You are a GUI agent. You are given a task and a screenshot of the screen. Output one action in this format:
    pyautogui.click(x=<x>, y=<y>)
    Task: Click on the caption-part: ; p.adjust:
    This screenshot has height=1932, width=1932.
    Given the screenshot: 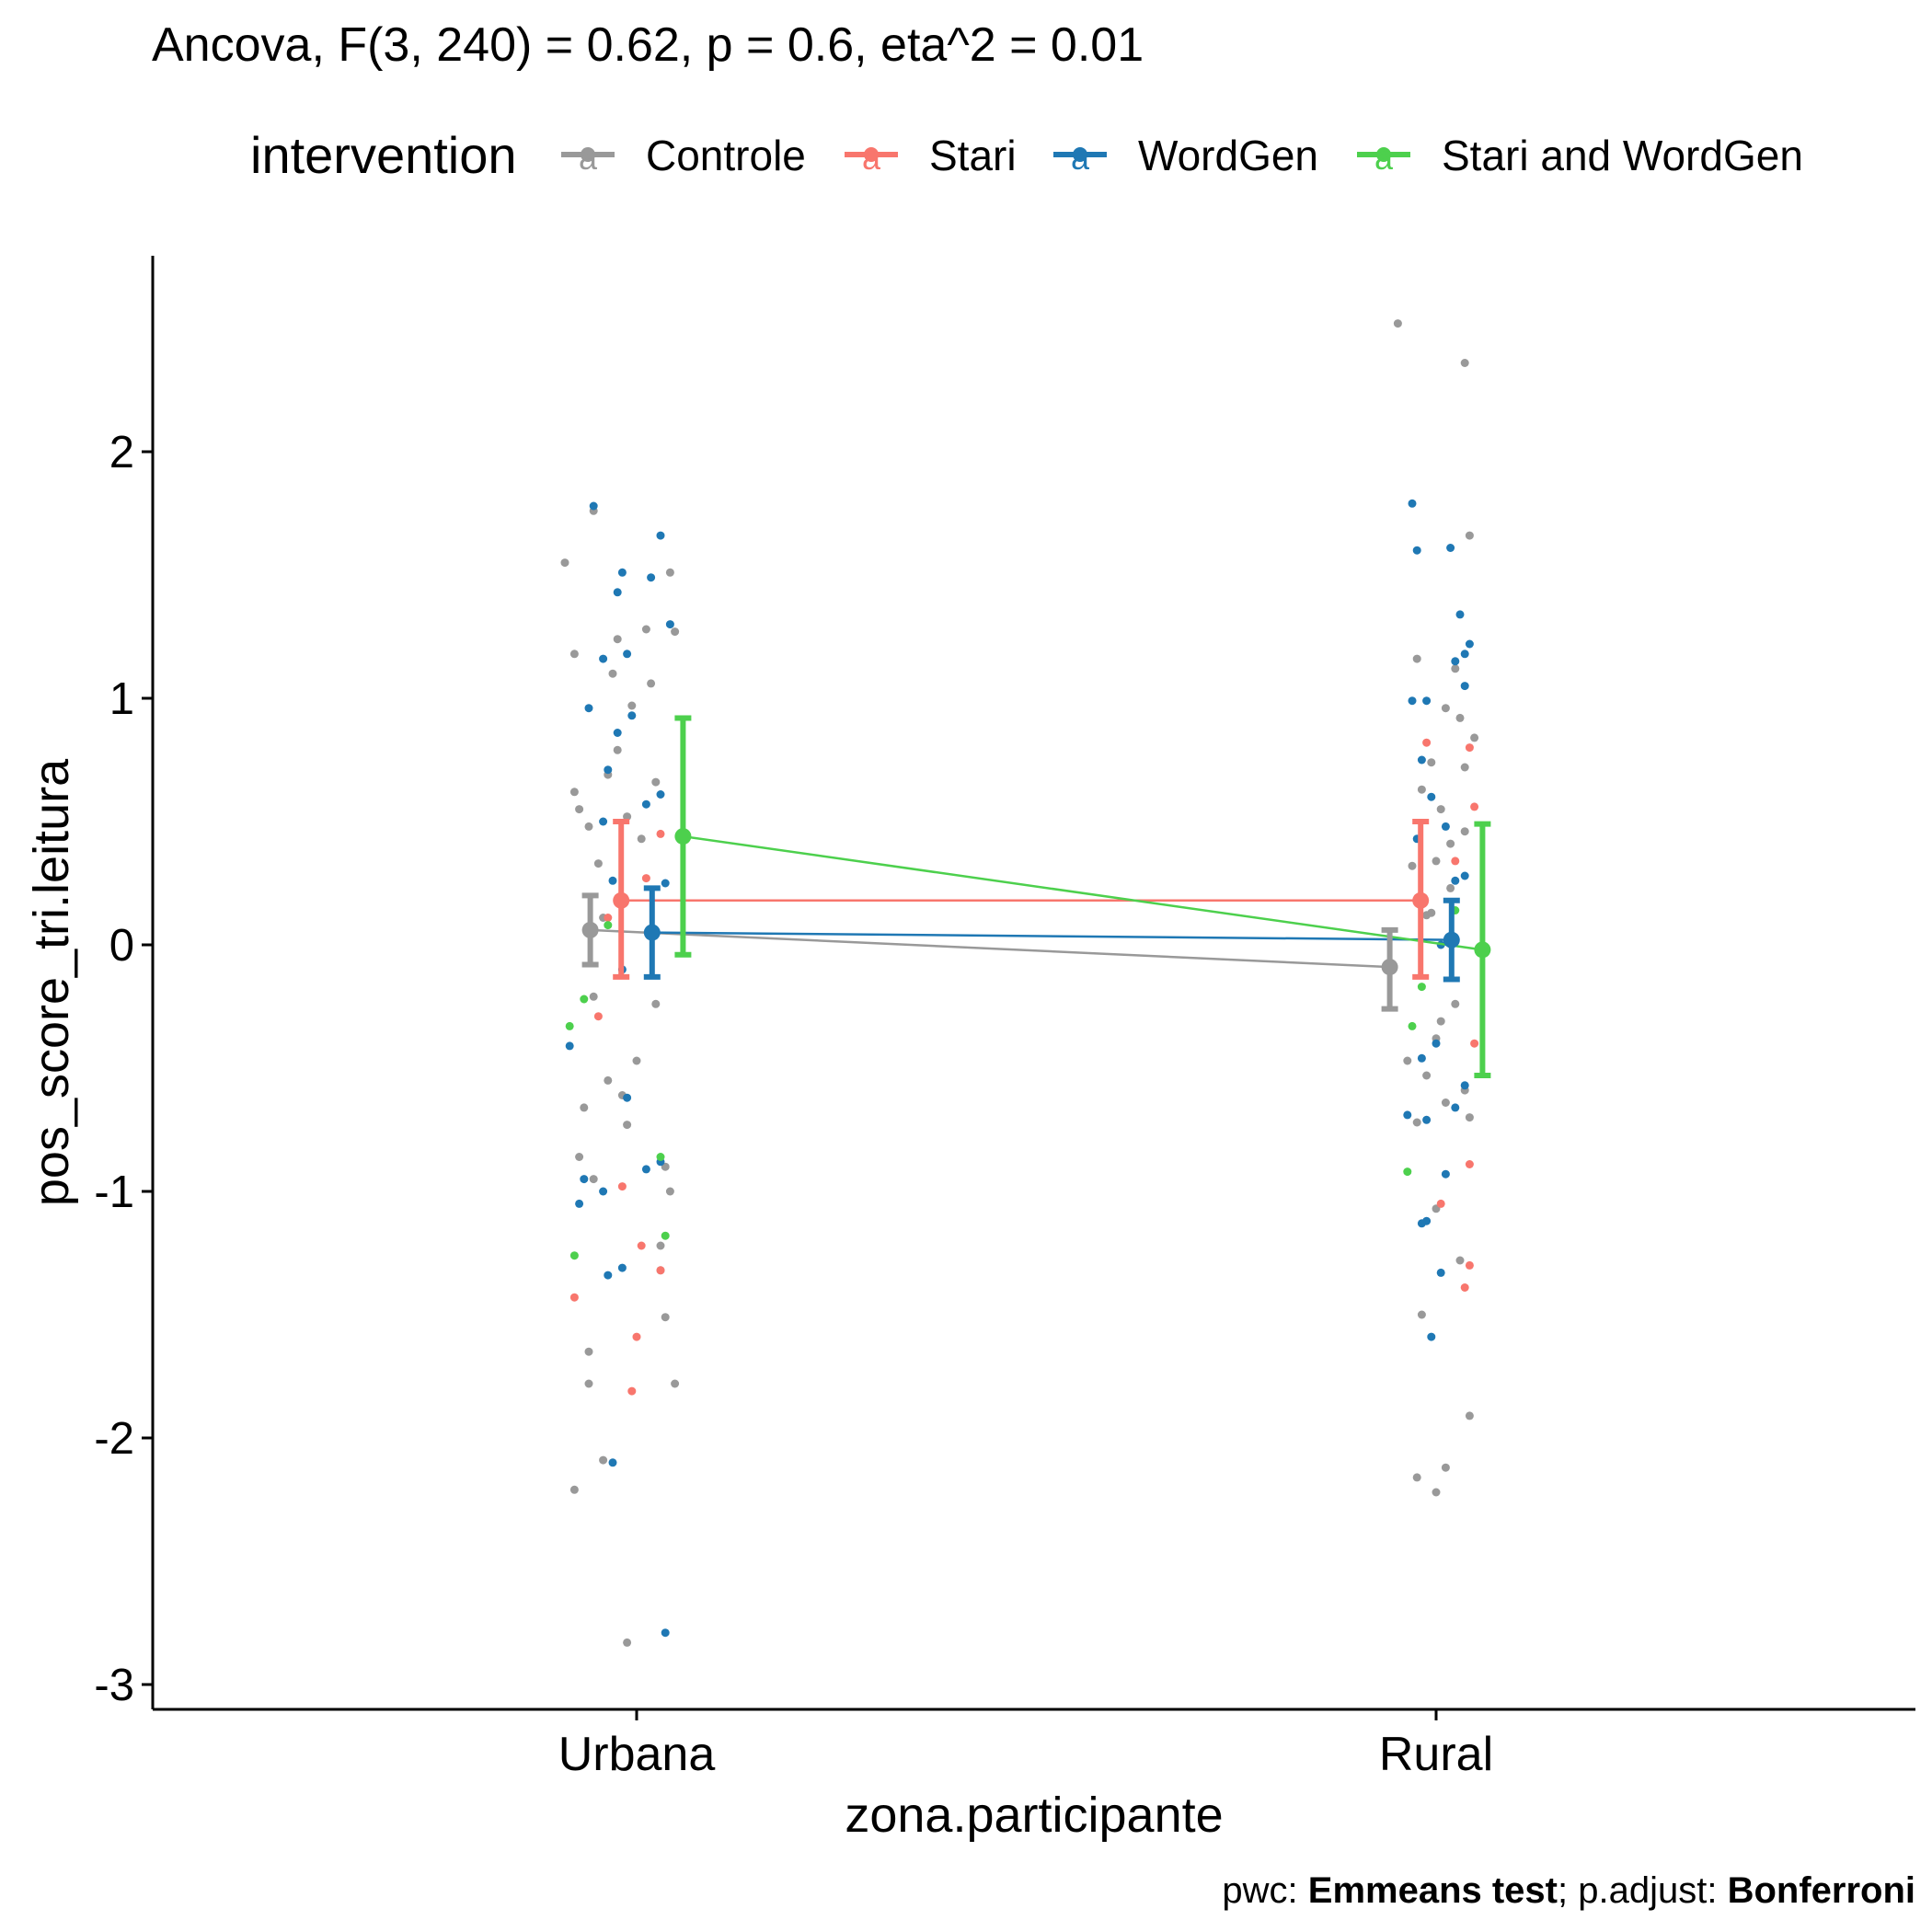 What is the action you would take?
    pyautogui.click(x=1643, y=1890)
    